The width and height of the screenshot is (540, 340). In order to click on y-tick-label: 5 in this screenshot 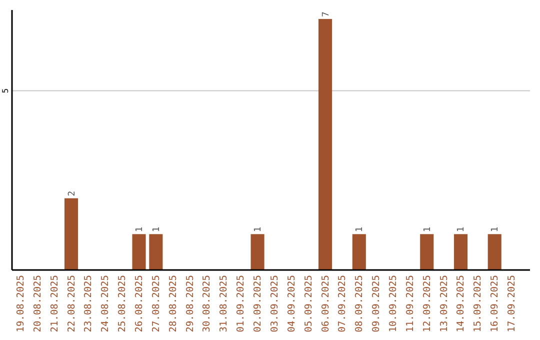, I will do `click(5, 91)`.